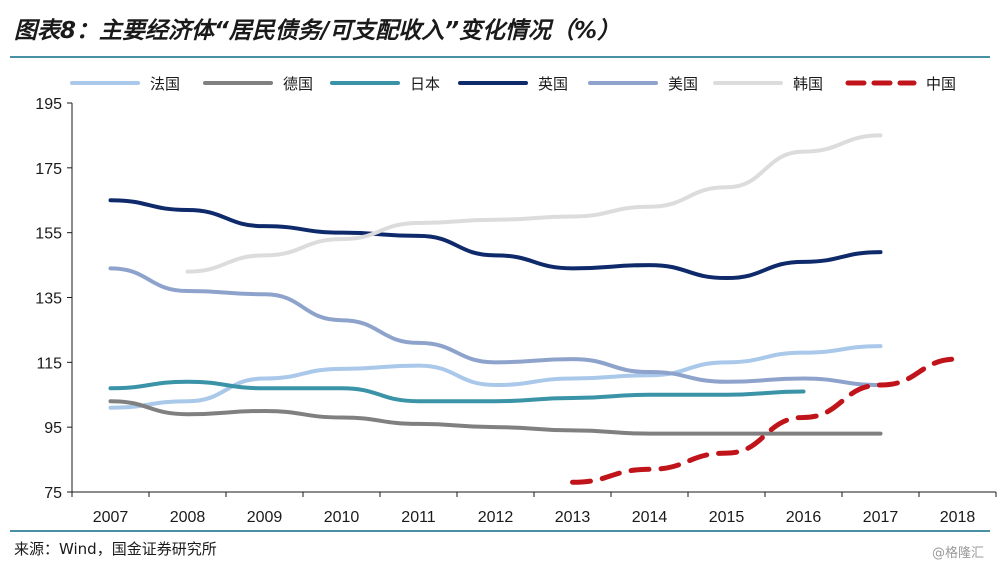 The width and height of the screenshot is (1000, 569). Describe the element at coordinates (495, 239) in the screenshot. I see `series-line-英国` at that location.